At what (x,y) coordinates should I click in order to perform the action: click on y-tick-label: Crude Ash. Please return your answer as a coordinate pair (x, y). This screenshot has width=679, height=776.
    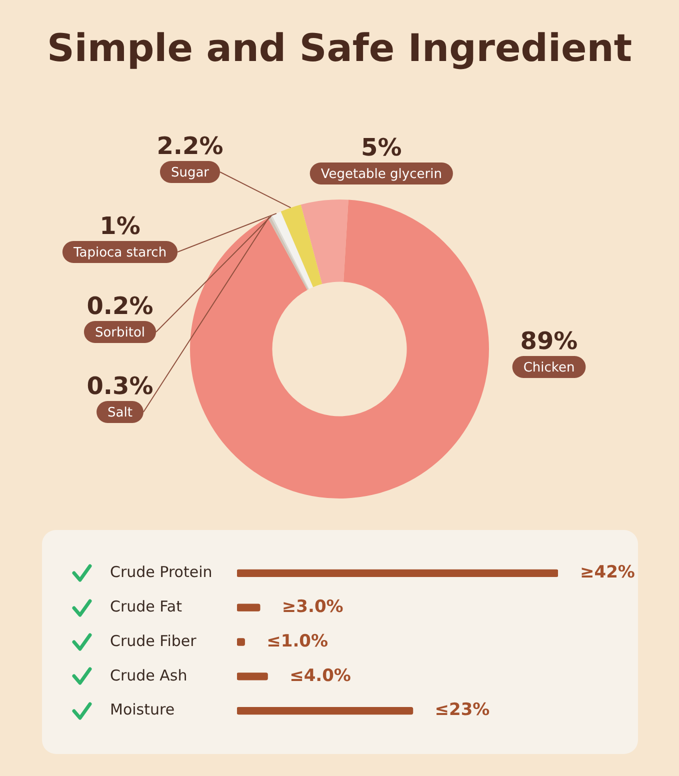
    Looking at the image, I should click on (149, 675).